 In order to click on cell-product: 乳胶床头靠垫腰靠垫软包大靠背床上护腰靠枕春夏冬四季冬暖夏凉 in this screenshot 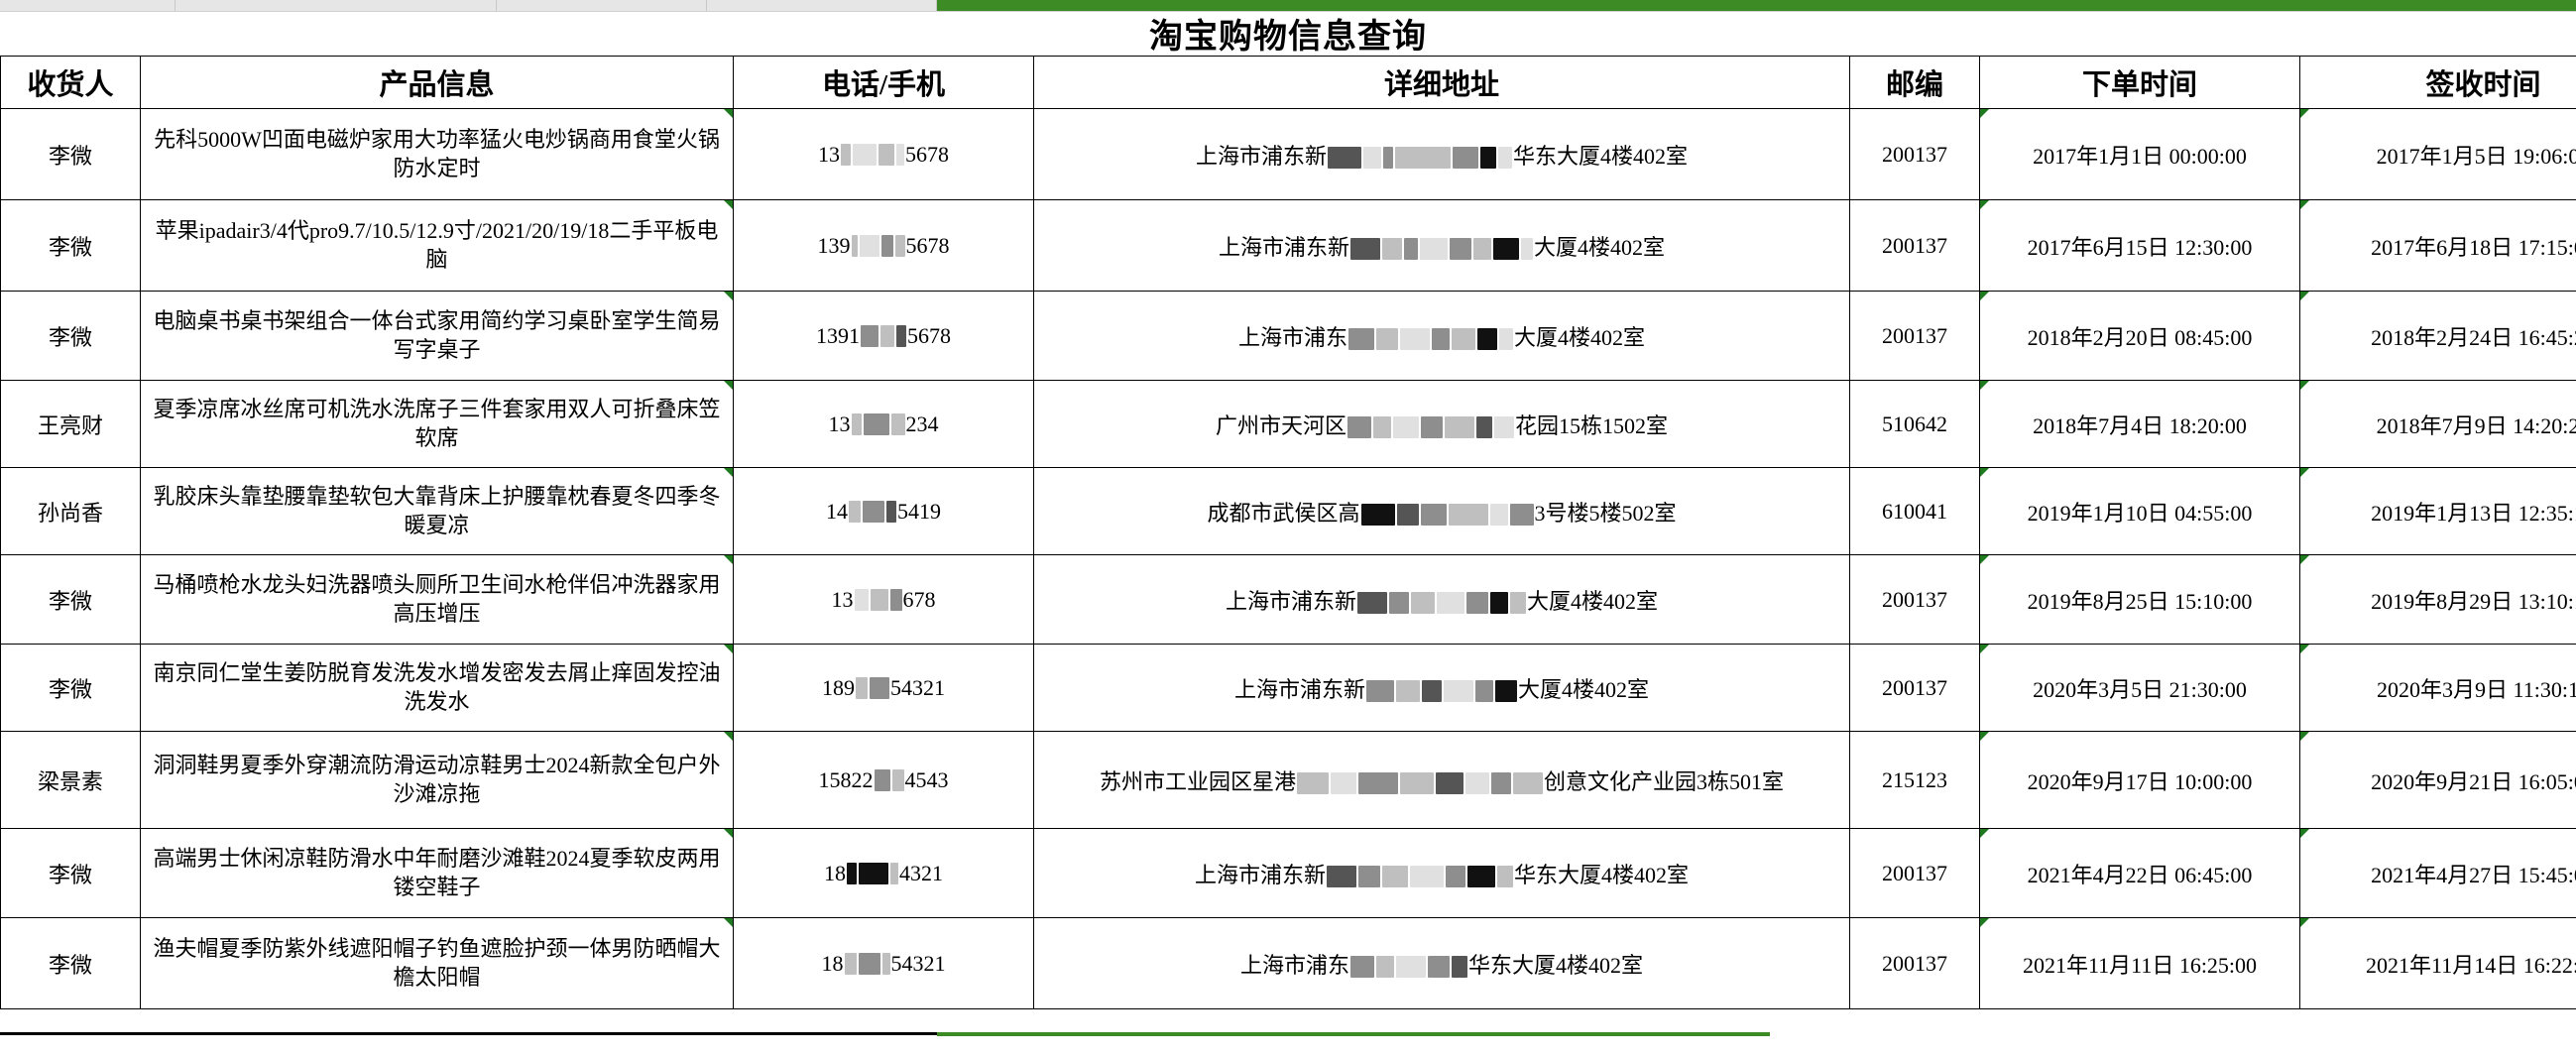, I will do `click(437, 511)`.